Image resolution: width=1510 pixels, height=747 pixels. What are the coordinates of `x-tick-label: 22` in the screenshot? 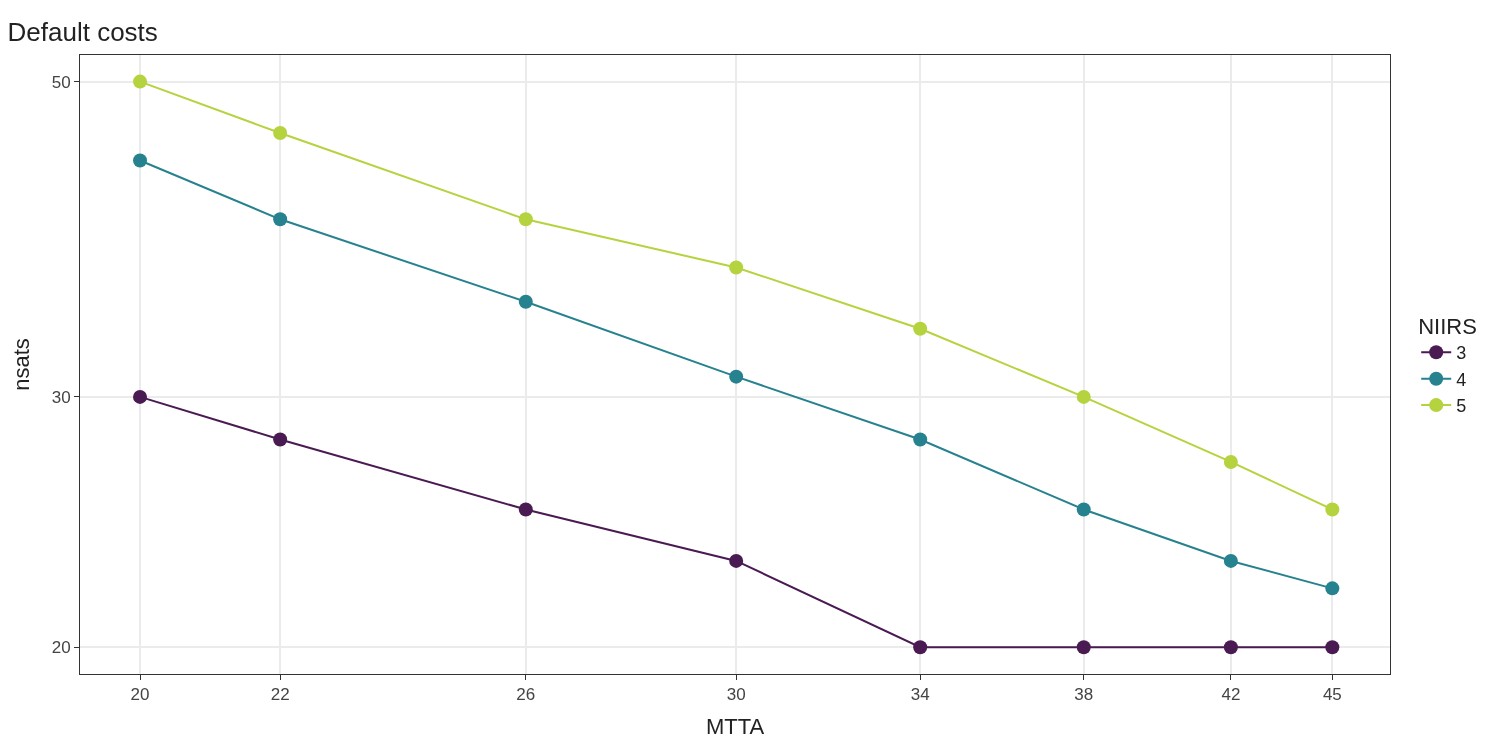 It's located at (280, 695).